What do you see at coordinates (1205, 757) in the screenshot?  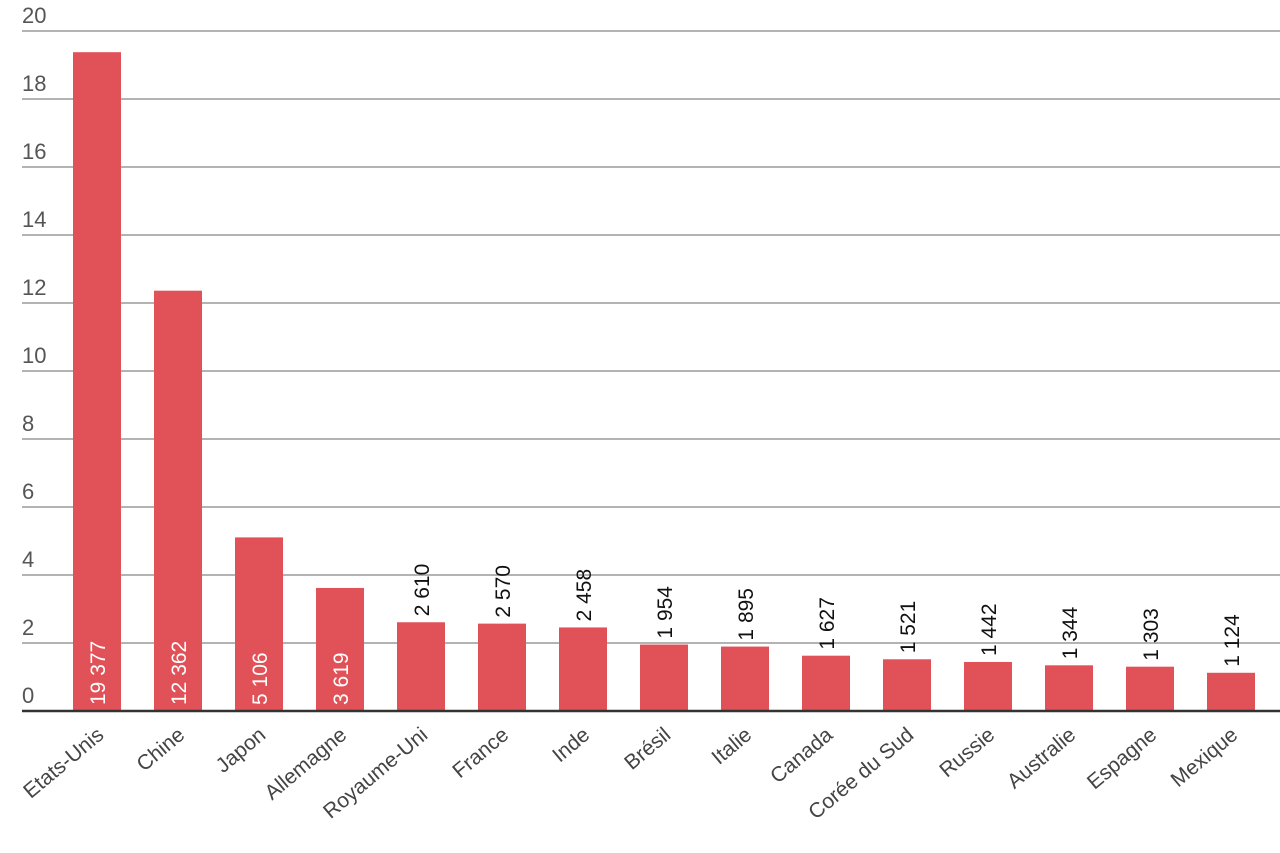 I see `x-tick-label: Mexique` at bounding box center [1205, 757].